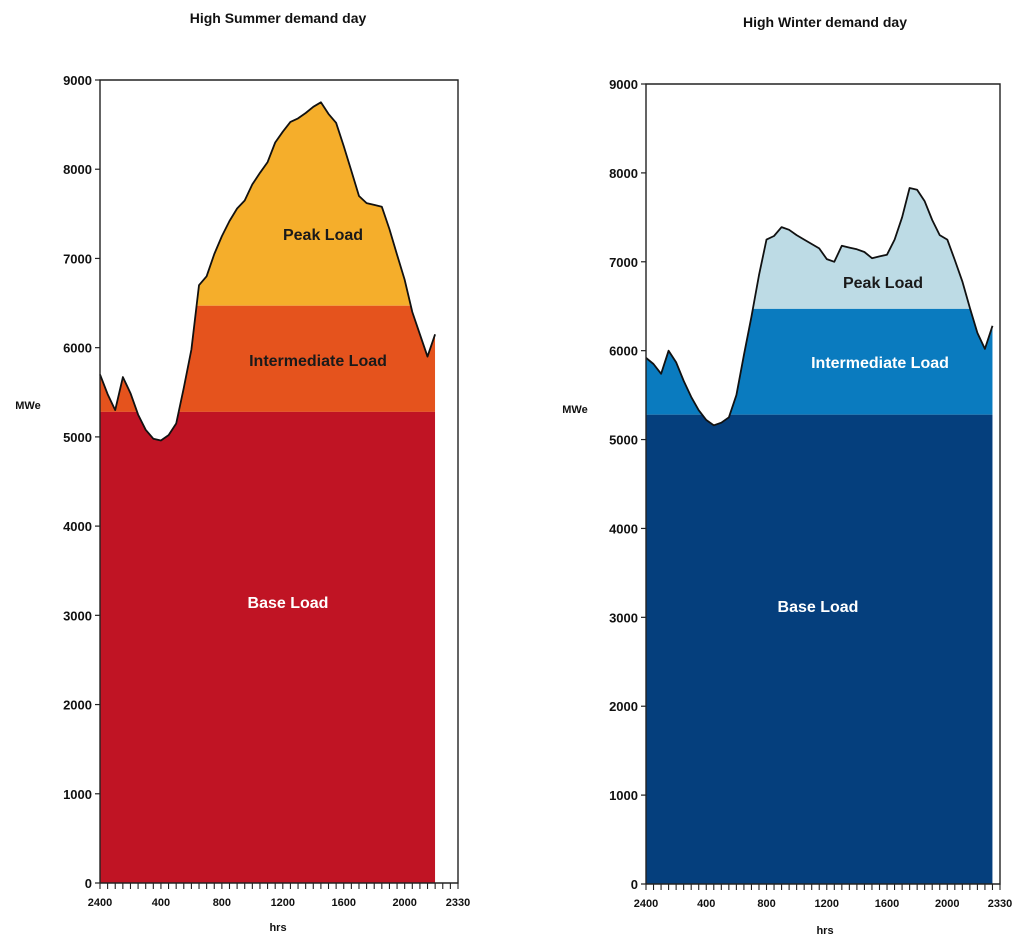 This screenshot has height=937, width=1023. Describe the element at coordinates (278, 18) in the screenshot. I see `chart-title: High Summer demand day` at that location.